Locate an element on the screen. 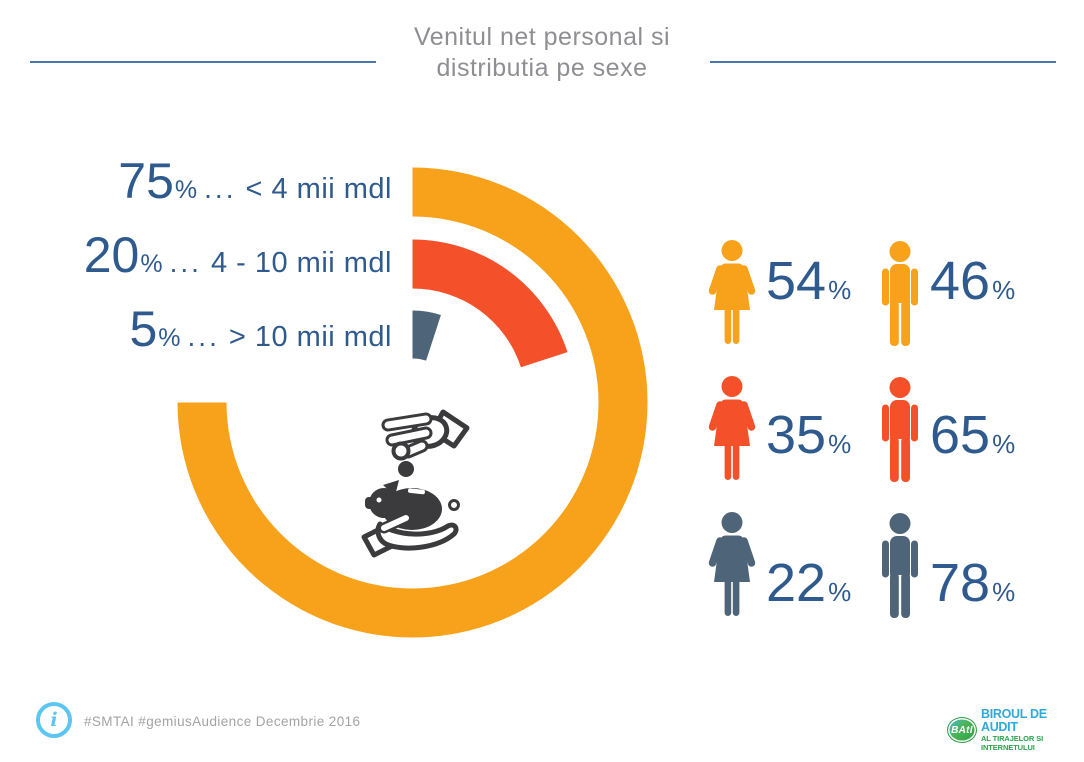 The height and width of the screenshot is (762, 1084). female-percentage: 22% is located at coordinates (809, 583).